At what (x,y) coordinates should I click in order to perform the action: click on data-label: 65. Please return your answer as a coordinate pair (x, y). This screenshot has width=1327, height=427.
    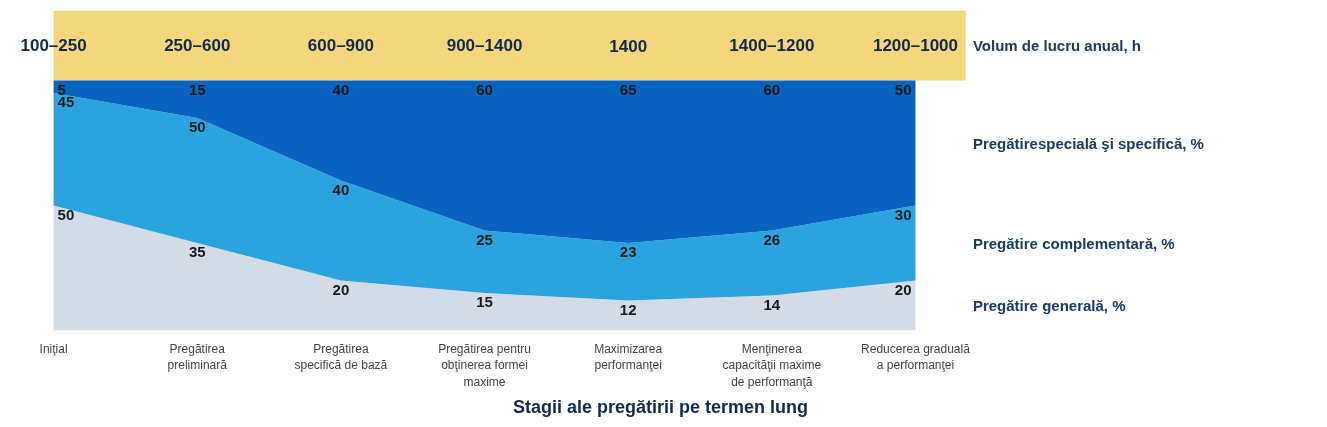
    Looking at the image, I should click on (628, 89).